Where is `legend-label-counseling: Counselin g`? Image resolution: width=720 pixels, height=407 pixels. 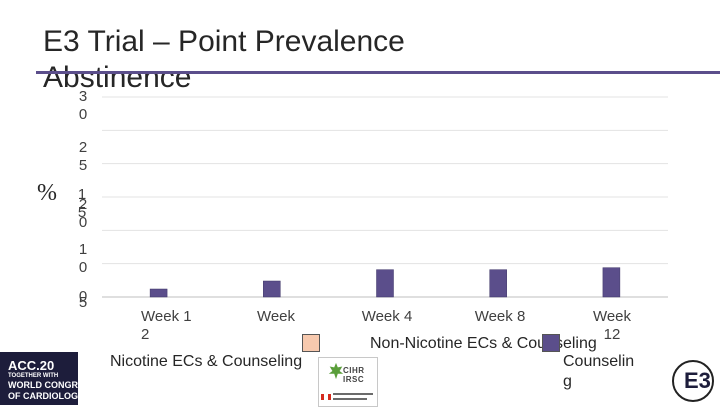 legend-label-counseling: Counselin g is located at coordinates (599, 371).